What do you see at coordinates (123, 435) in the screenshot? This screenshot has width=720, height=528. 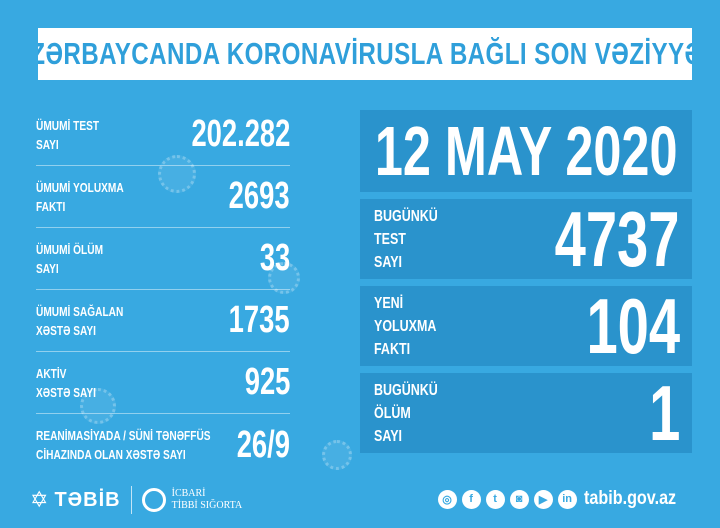 I see `label-line: REANİMASİYADA / SÜNİ TƏNƏFFÜS` at bounding box center [123, 435].